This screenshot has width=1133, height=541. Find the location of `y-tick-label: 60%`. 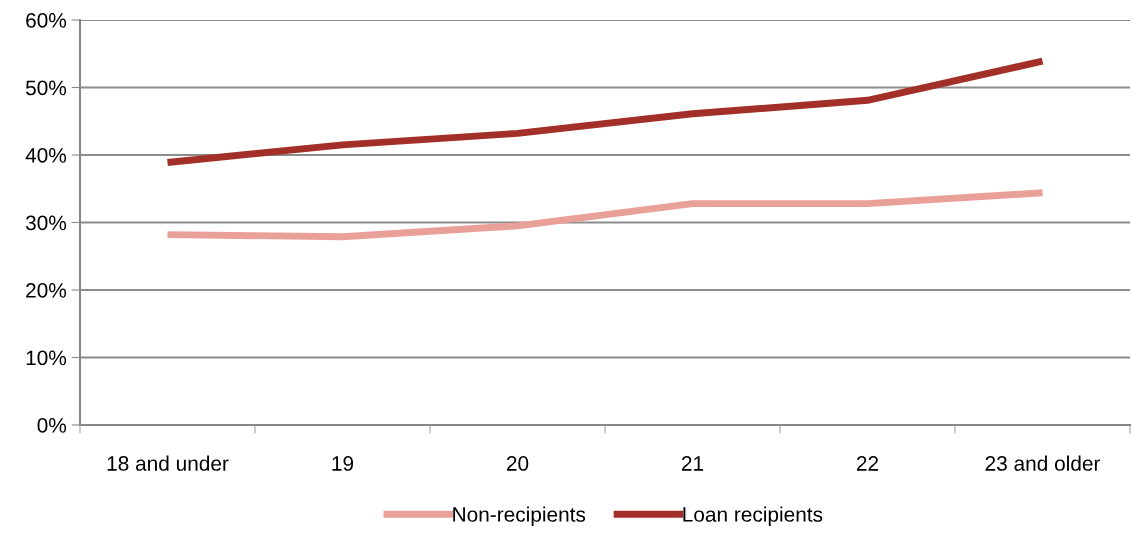

y-tick-label: 60% is located at coordinates (46, 20).